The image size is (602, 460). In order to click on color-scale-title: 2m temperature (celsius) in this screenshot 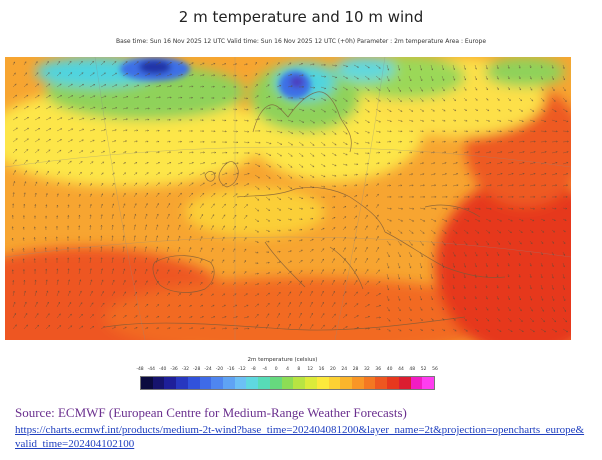, I will do `click(282, 360)`.